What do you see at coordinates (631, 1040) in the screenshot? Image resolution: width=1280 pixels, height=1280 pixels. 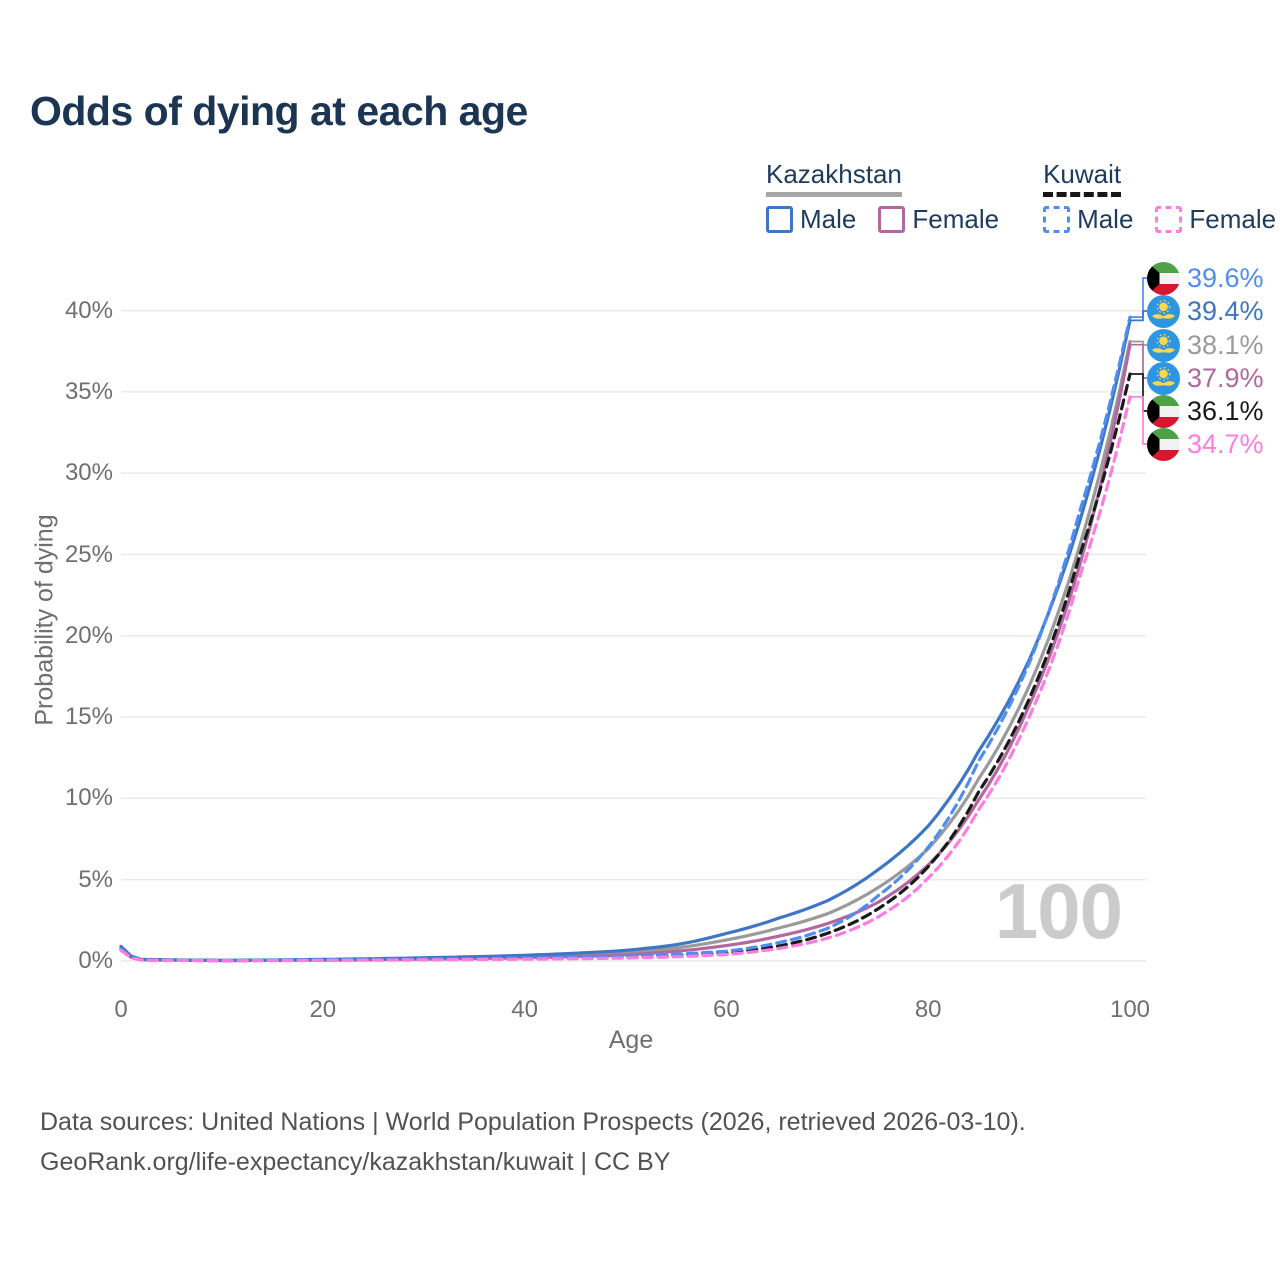 I see `x-axis-title: Age` at bounding box center [631, 1040].